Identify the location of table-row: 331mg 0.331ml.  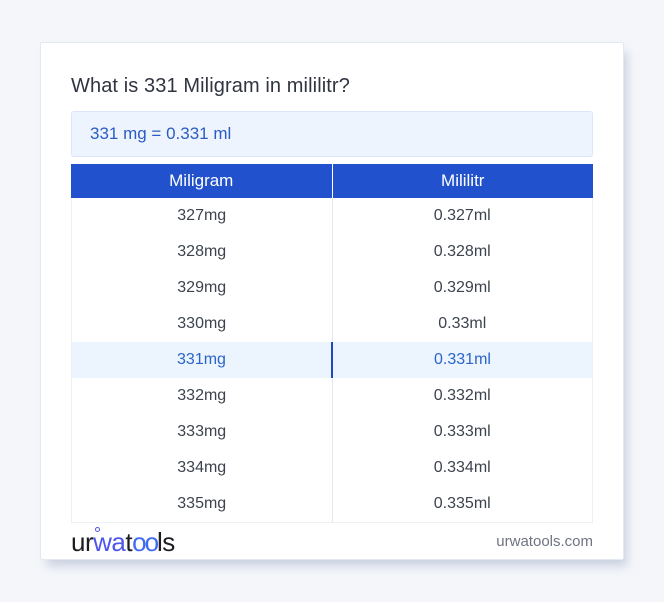
(332, 360).